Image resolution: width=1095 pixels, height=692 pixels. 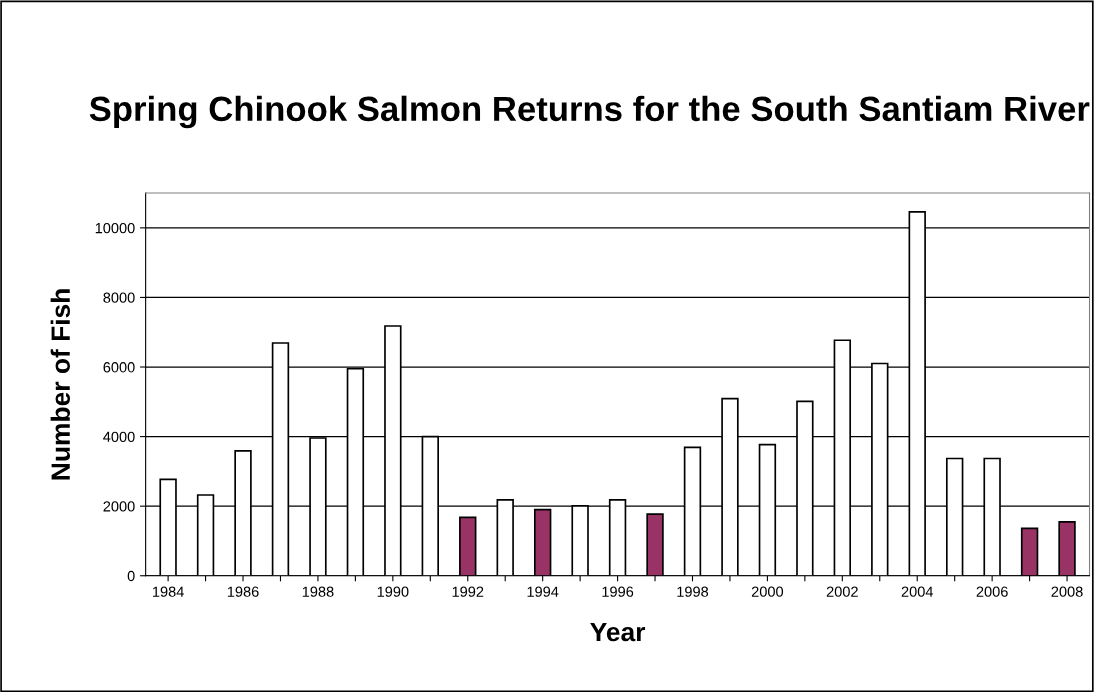 What do you see at coordinates (119, 367) in the screenshot?
I see `y-tick-label: 6000` at bounding box center [119, 367].